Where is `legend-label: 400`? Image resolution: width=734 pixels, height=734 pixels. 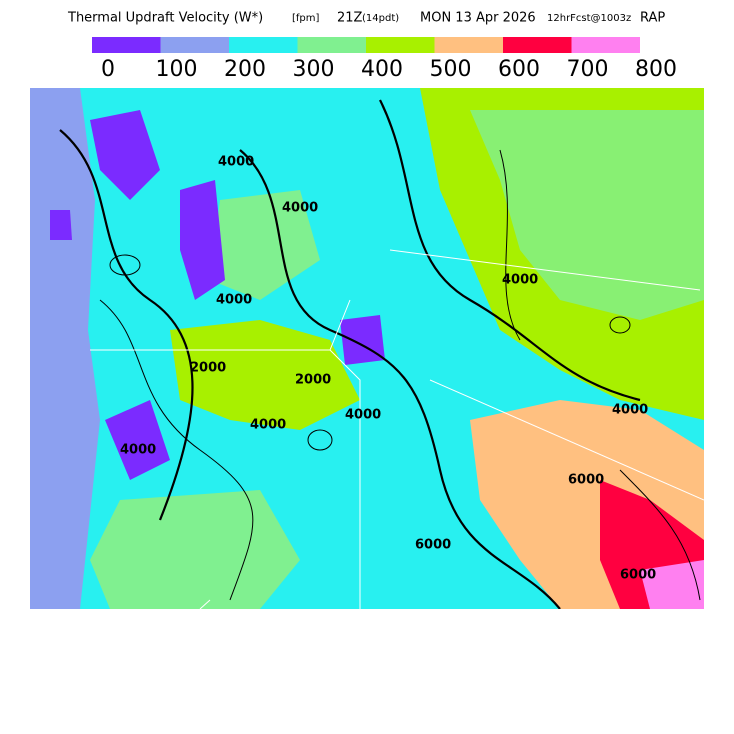
legend-label: 400 is located at coordinates (382, 69).